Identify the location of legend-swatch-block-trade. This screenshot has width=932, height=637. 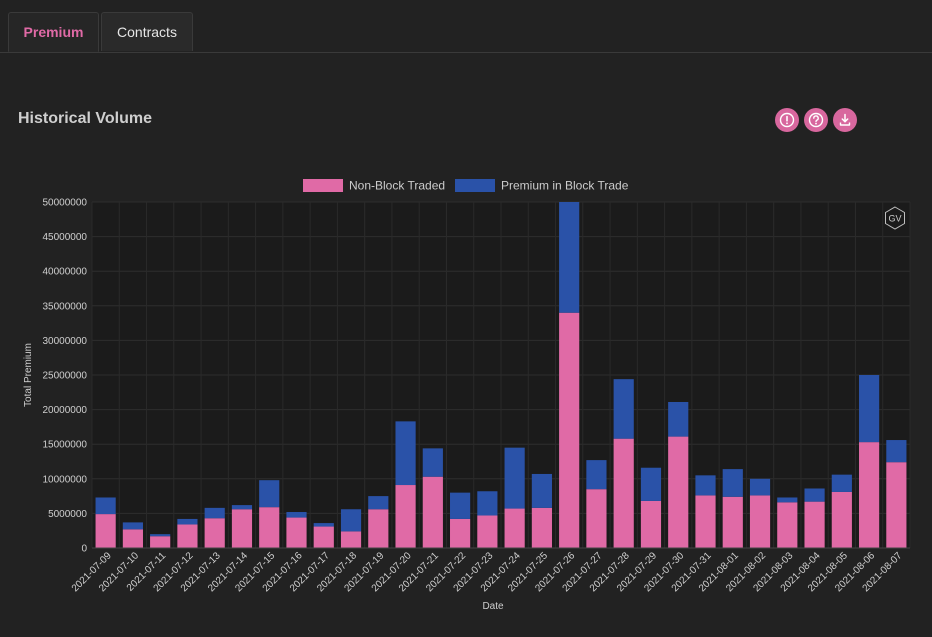
(475, 185).